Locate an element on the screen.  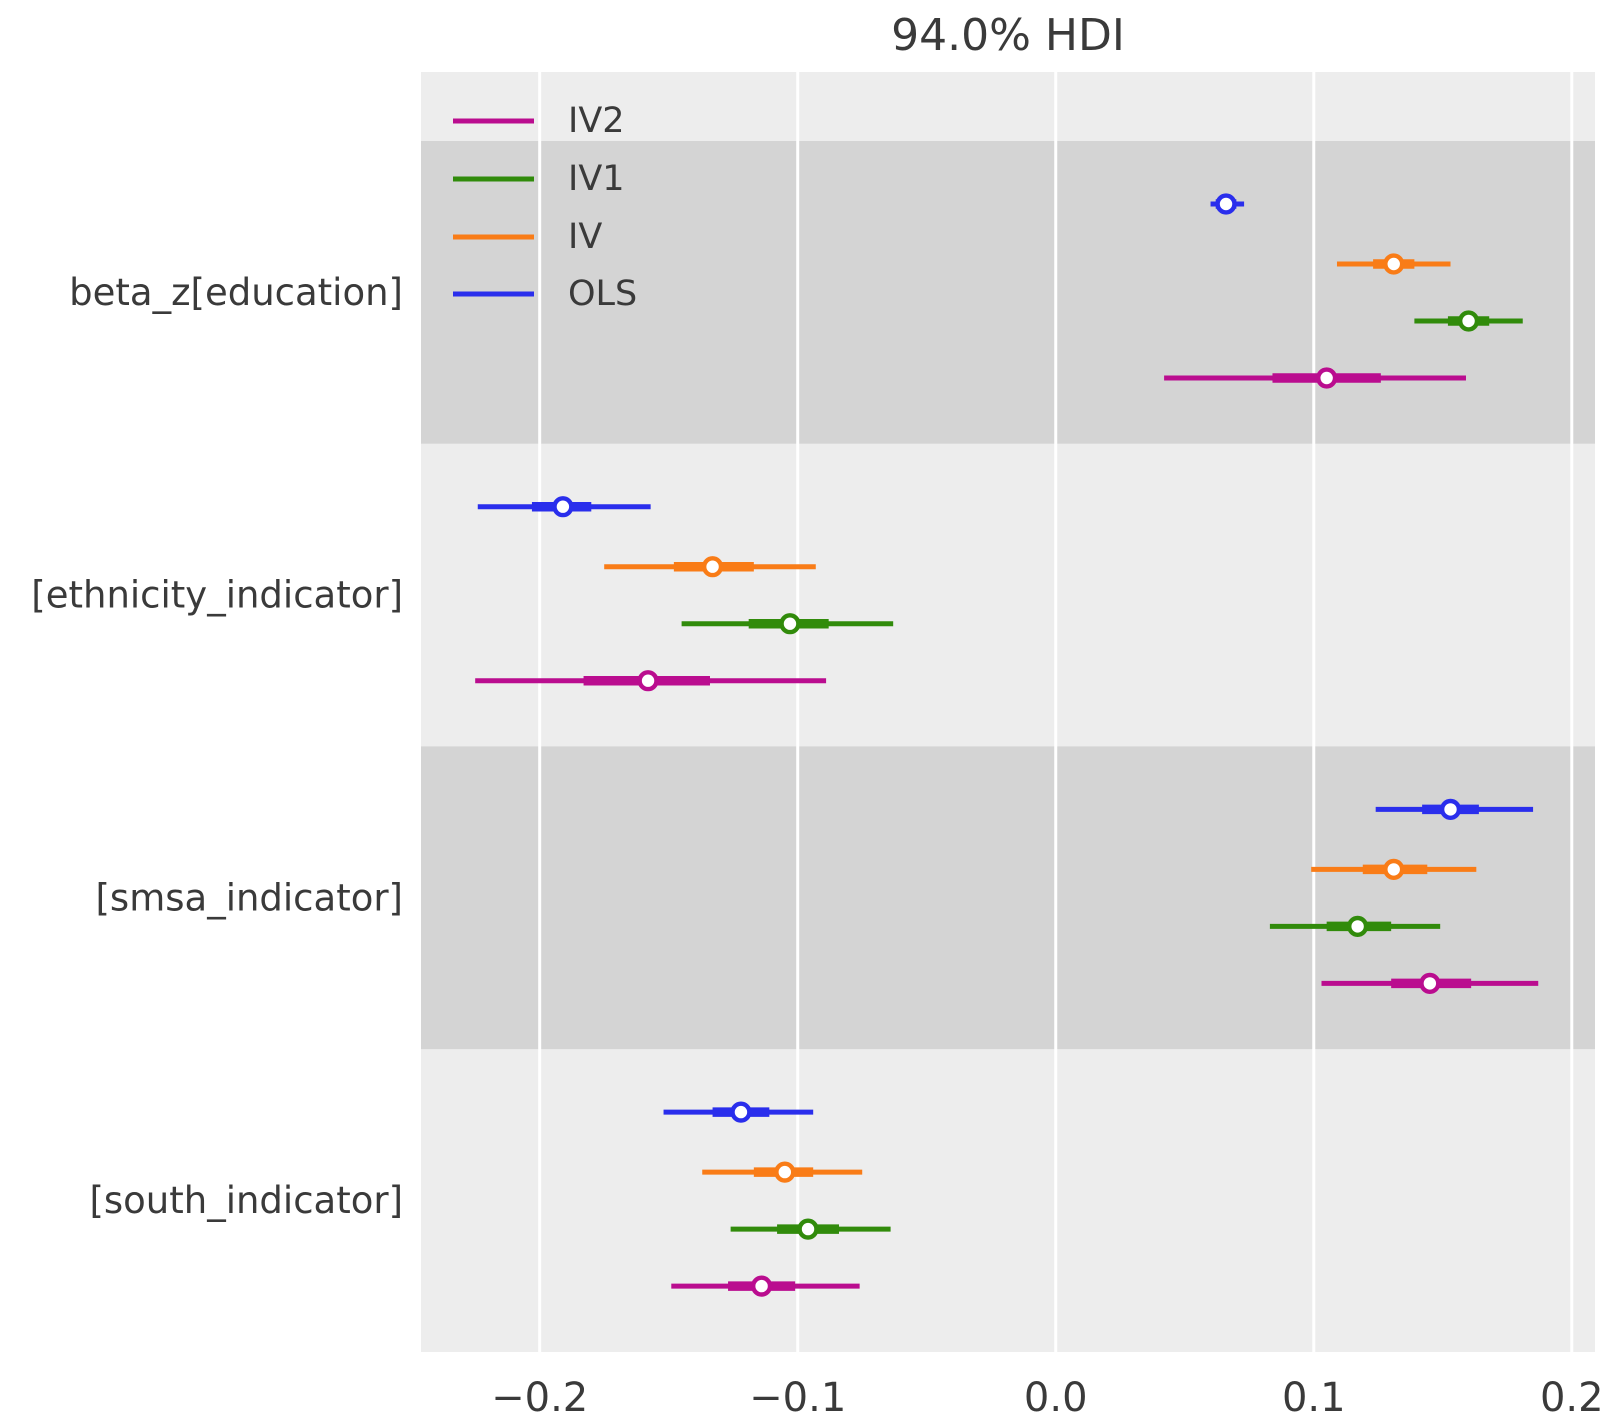
x-tick-label: 0.2 is located at coordinates (1572, 1398).